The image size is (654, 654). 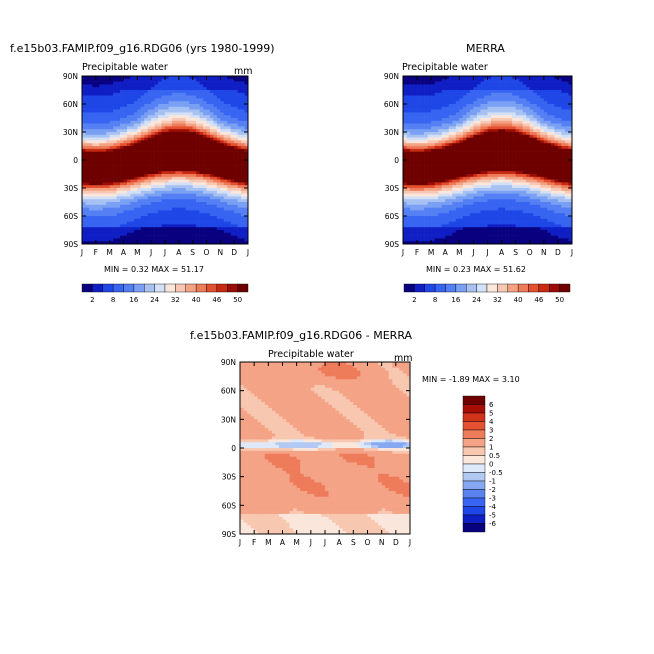 I want to click on colorbar-label: 32, so click(x=175, y=300).